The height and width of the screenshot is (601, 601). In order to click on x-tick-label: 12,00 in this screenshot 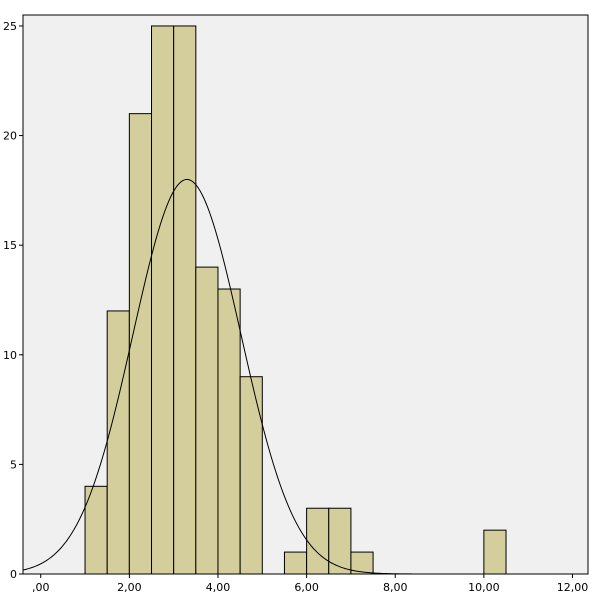, I will do `click(573, 587)`.